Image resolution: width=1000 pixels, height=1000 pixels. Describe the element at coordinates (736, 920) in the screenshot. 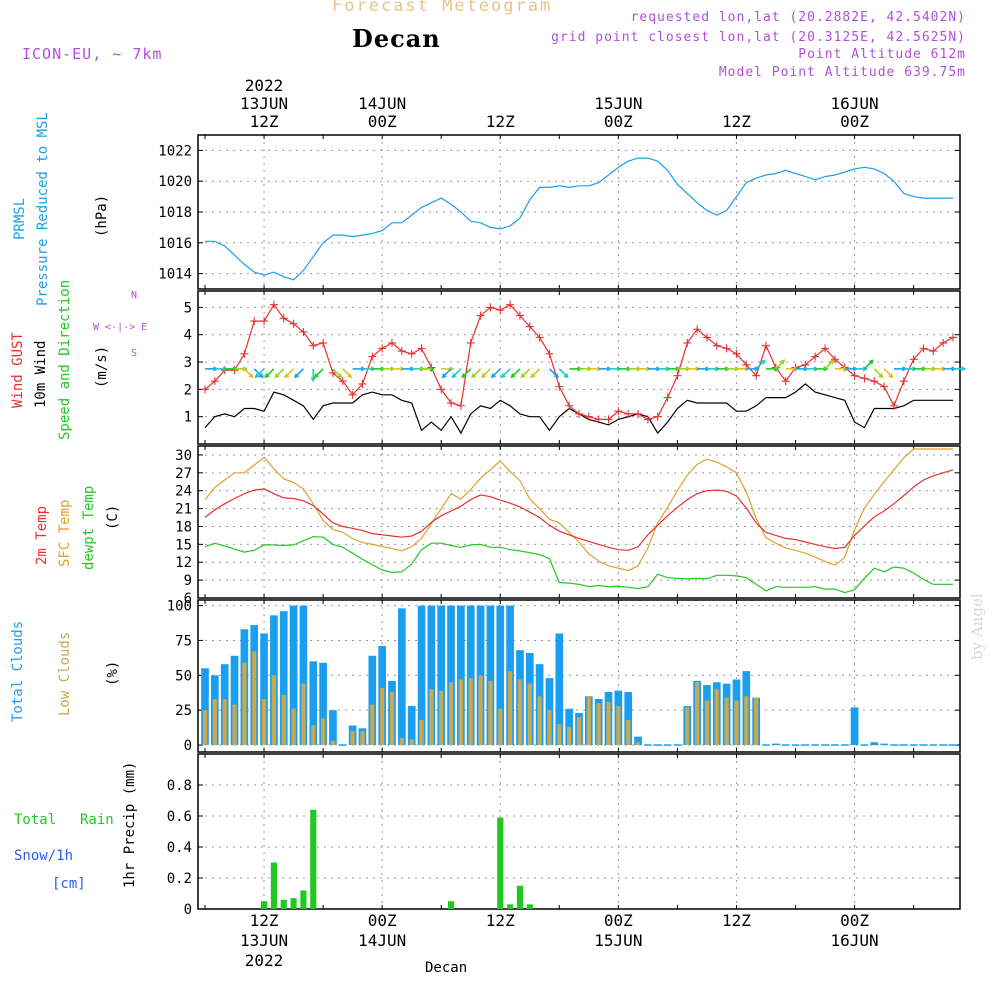

I see `bottom-time-label: 12Z` at that location.